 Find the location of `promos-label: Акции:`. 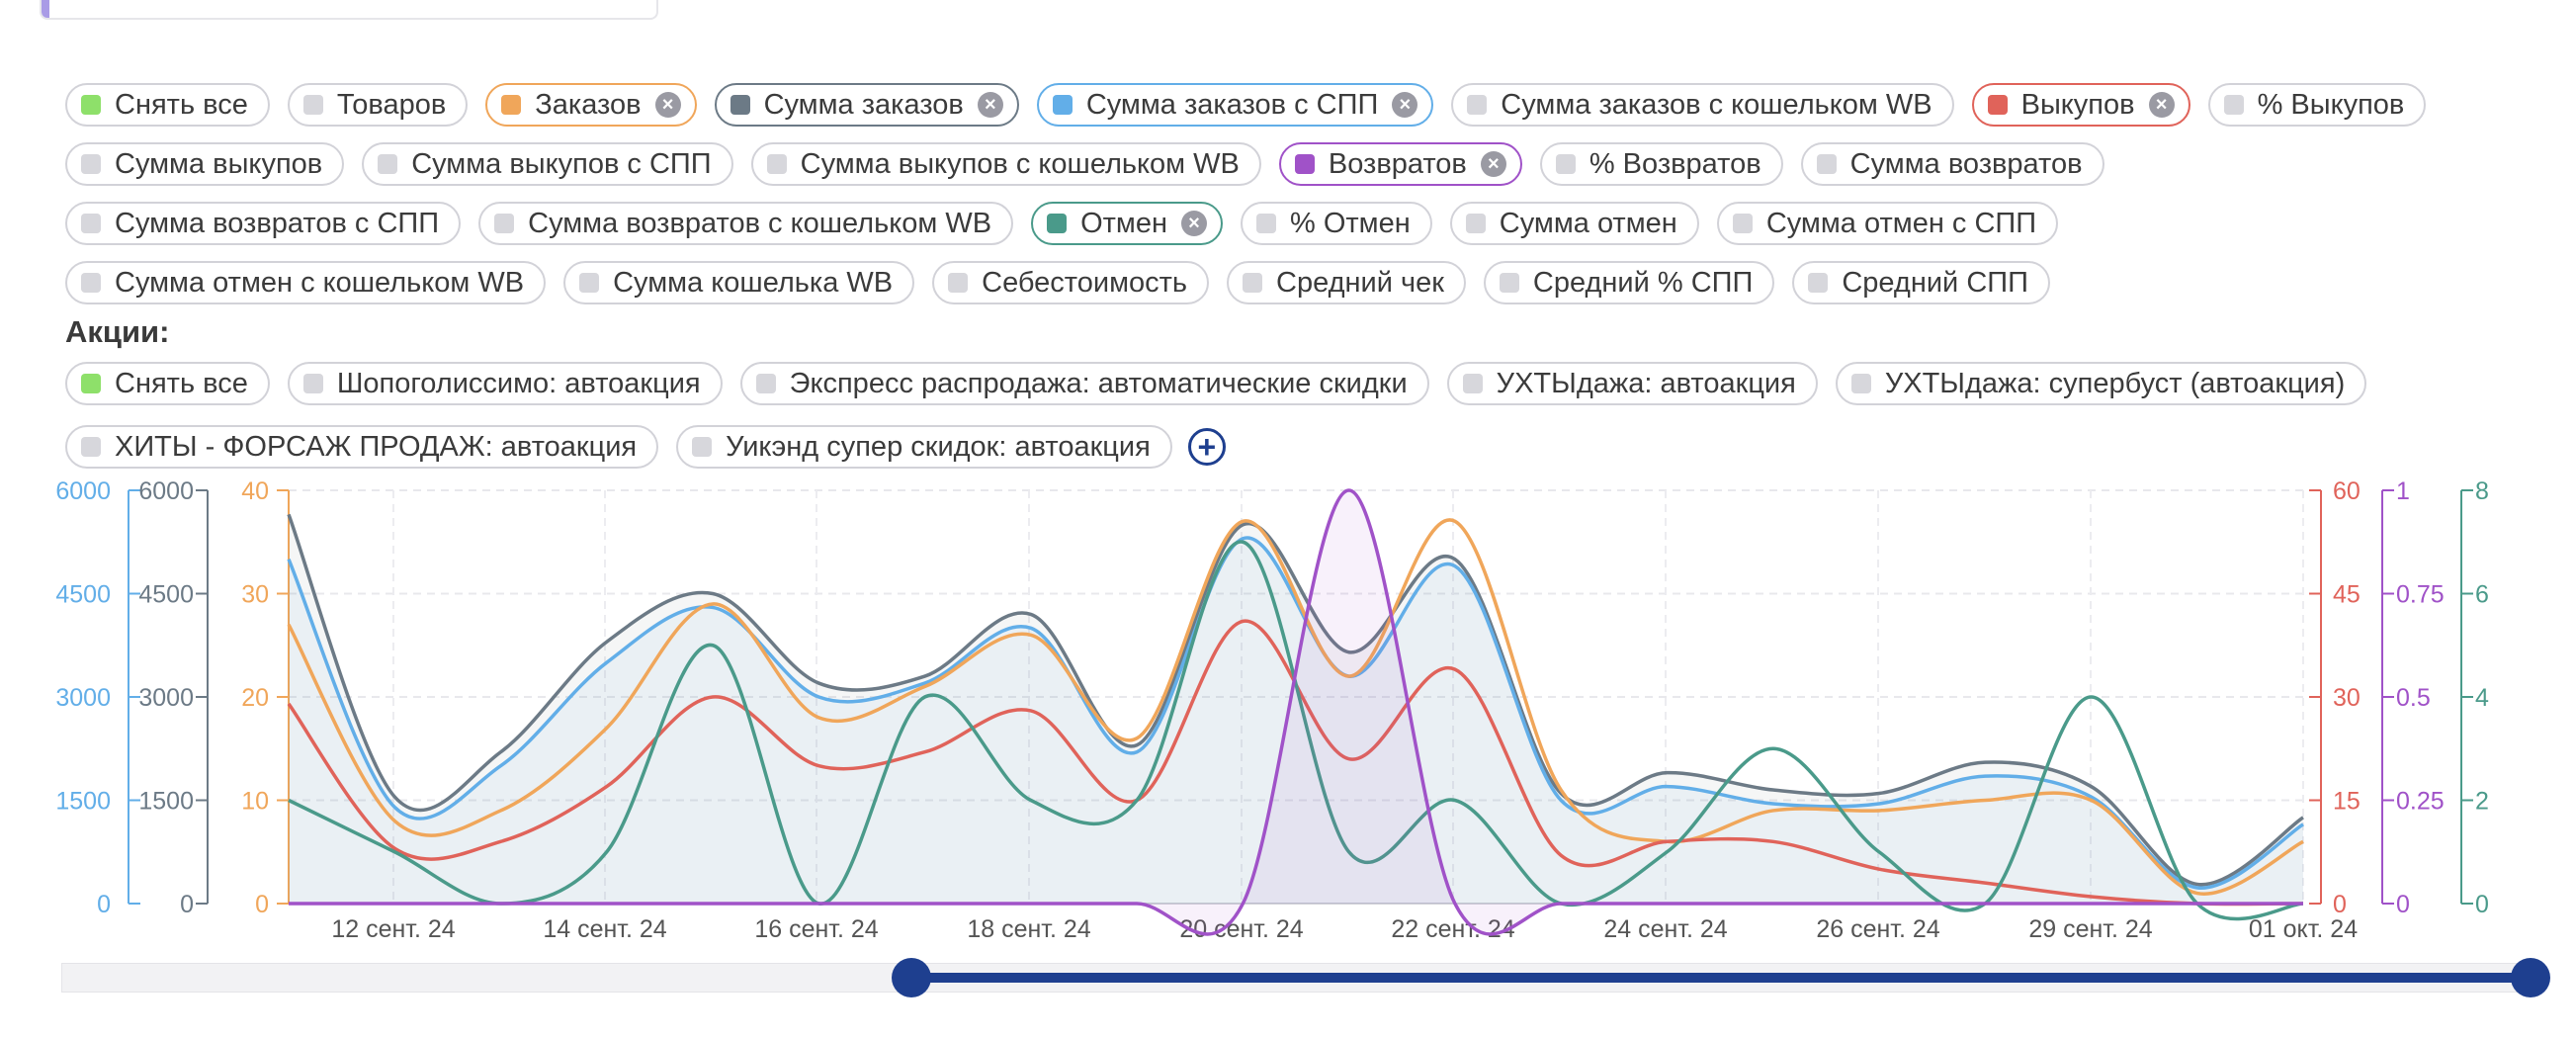

promos-label: Акции: is located at coordinates (117, 332).